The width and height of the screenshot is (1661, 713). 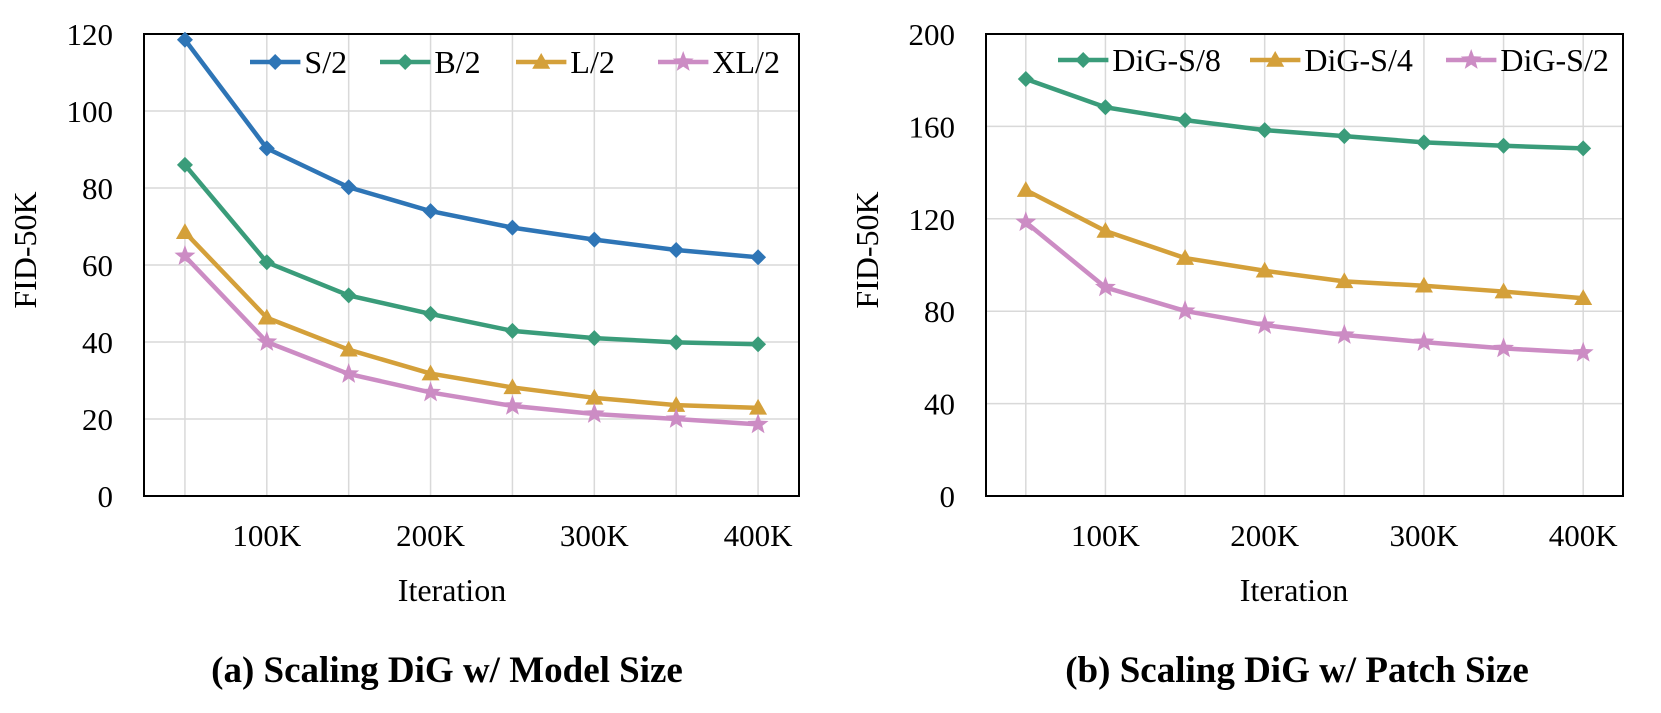 What do you see at coordinates (932, 265) in the screenshot?
I see `chart-b-y-axis: 0 40 80 120 160 200` at bounding box center [932, 265].